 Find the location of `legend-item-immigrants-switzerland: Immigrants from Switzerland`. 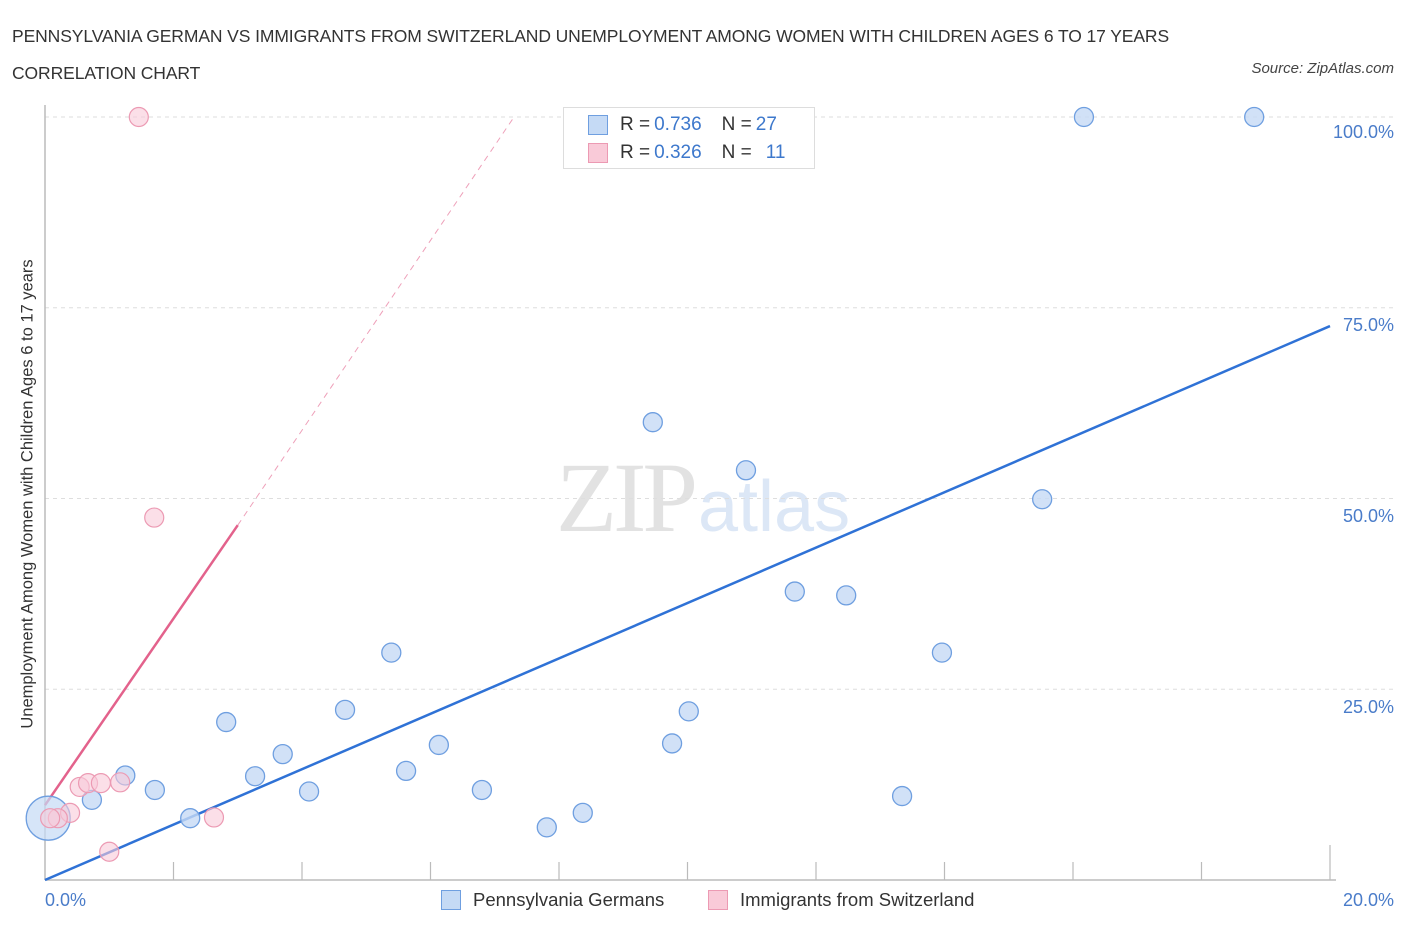

legend-item-immigrants-switzerland: Immigrants from Switzerland is located at coordinates (841, 900).